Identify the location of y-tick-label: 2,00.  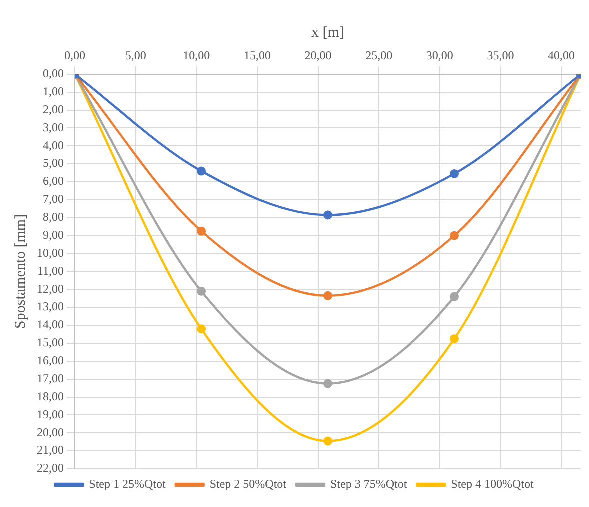
(53, 109).